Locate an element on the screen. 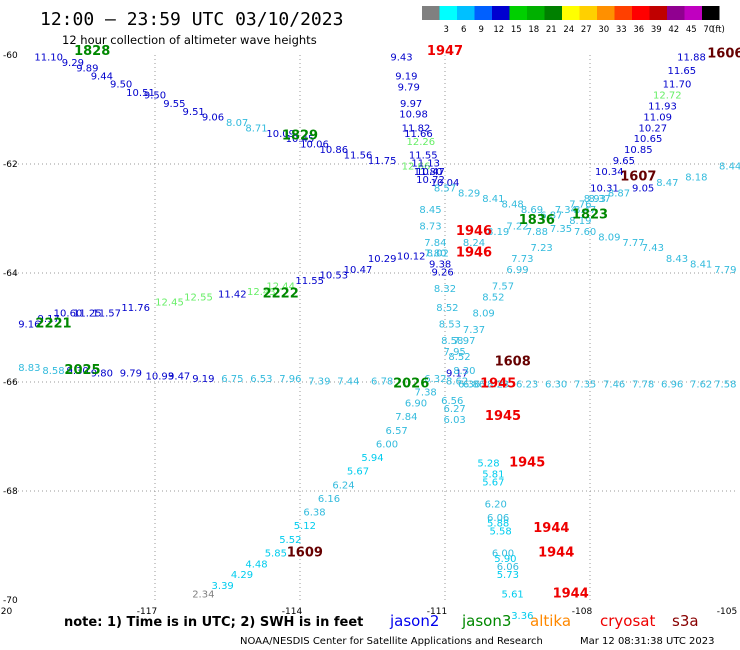 This screenshot has width=740, height=650. x-tick-label: -108 is located at coordinates (582, 612).